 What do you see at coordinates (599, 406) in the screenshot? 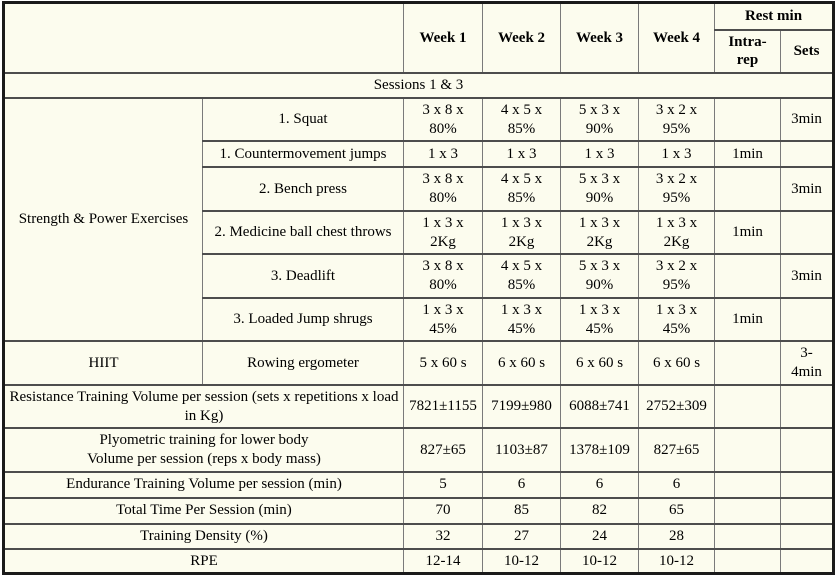
I see `week3-value-cell: 6088±741` at bounding box center [599, 406].